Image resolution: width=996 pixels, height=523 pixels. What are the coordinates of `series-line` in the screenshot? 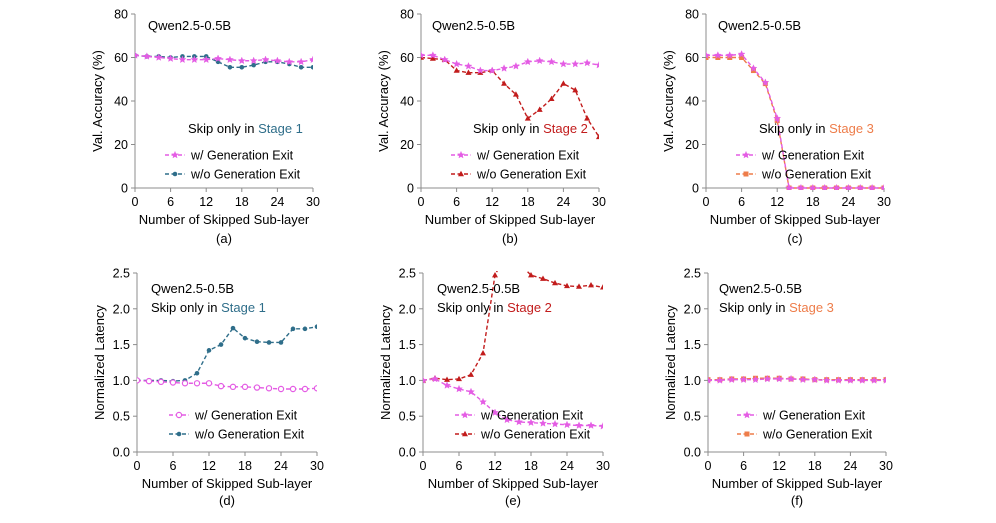 It's located at (795, 121).